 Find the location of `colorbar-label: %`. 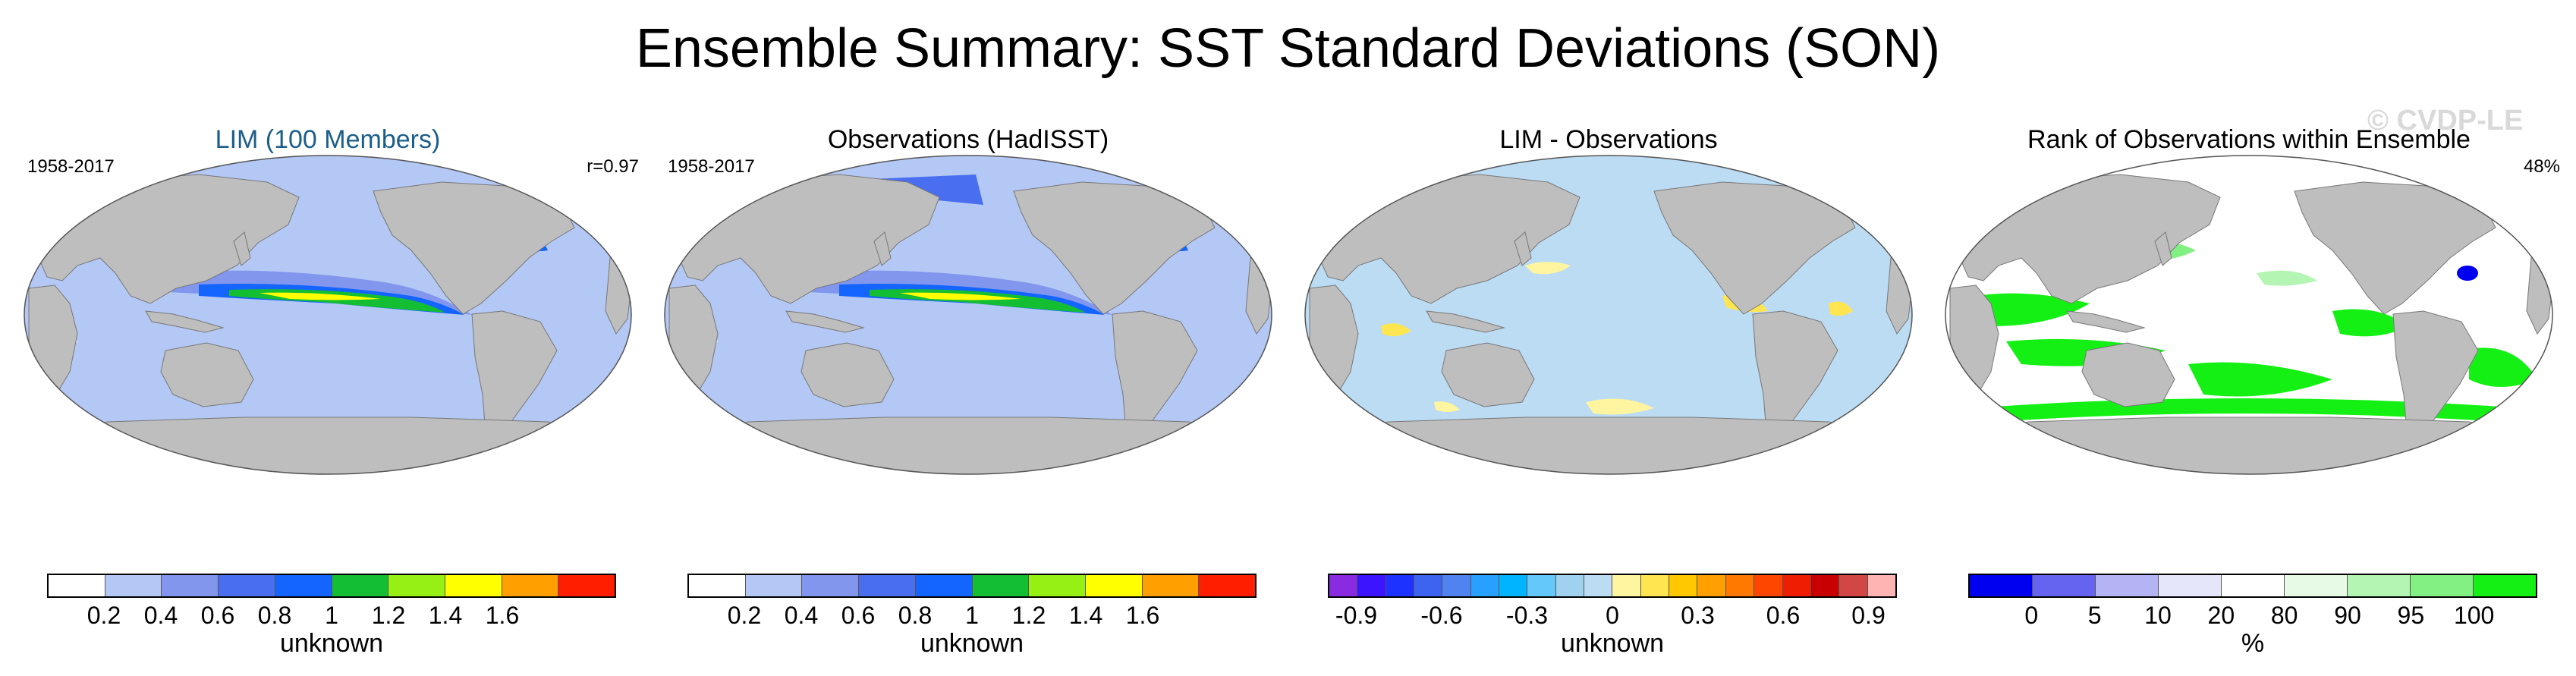

colorbar-label: % is located at coordinates (2253, 643).